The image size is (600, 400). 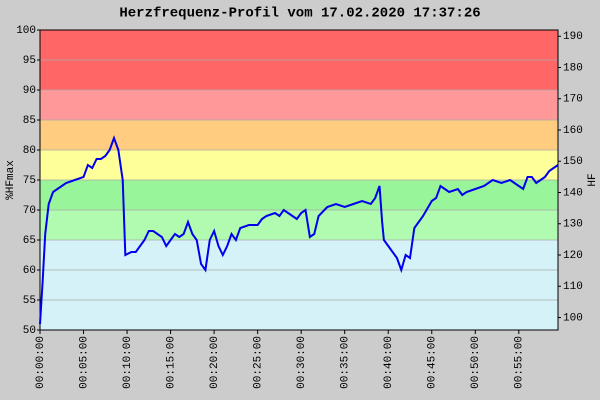 I want to click on y-tick-label: 75, so click(x=29, y=181).